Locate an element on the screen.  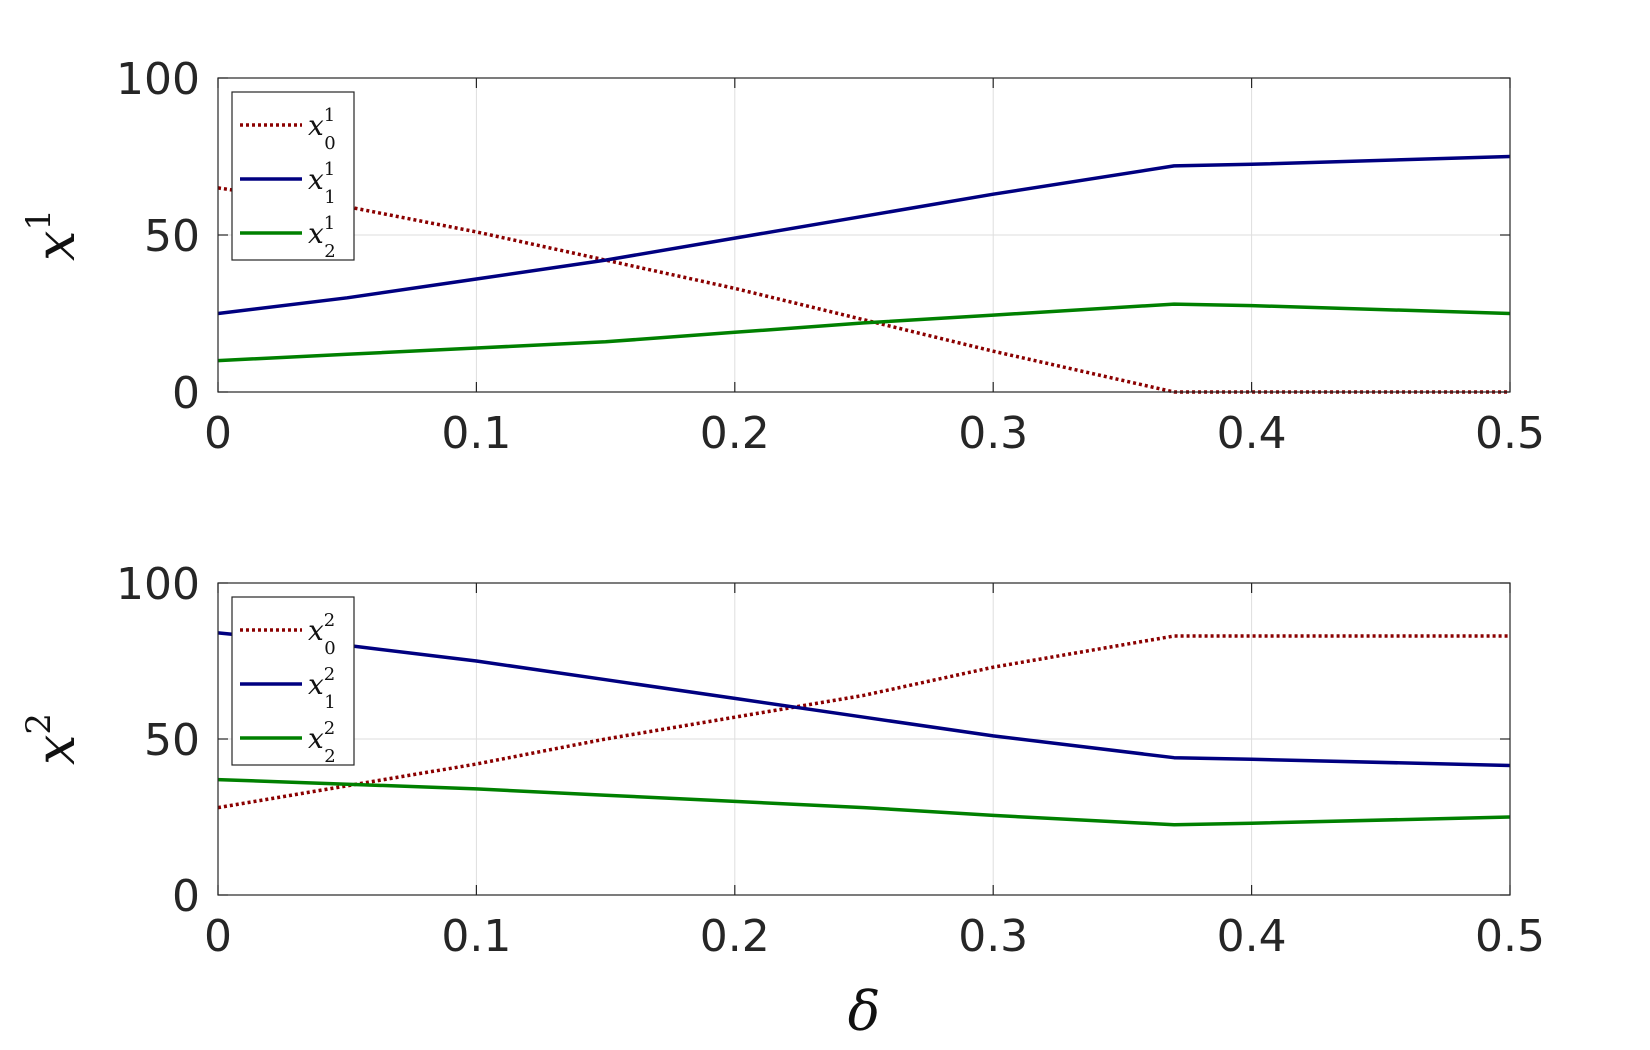
legend-entry: x1 0 is located at coordinates (322, 129).